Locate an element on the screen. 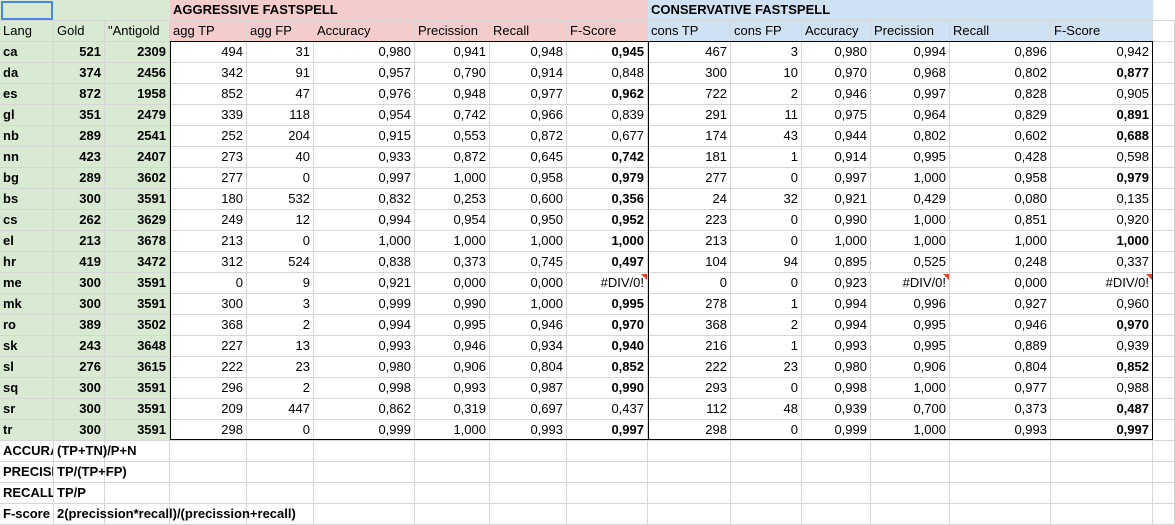 The height and width of the screenshot is (525, 1175). data-cell: 0,356 is located at coordinates (607, 199).